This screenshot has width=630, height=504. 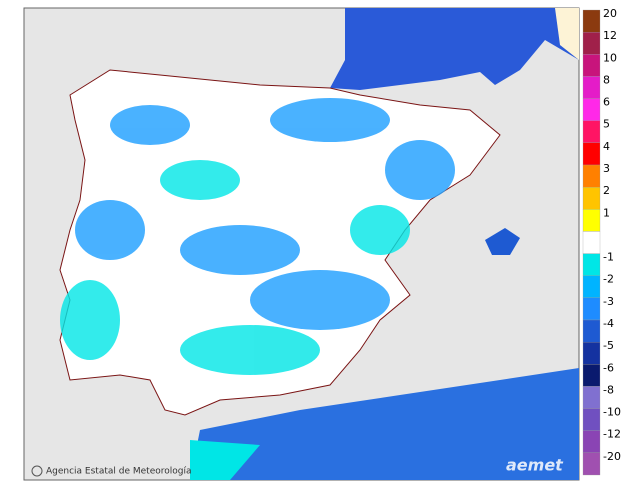 What do you see at coordinates (606, 190) in the screenshot?
I see `legend-label: 2` at bounding box center [606, 190].